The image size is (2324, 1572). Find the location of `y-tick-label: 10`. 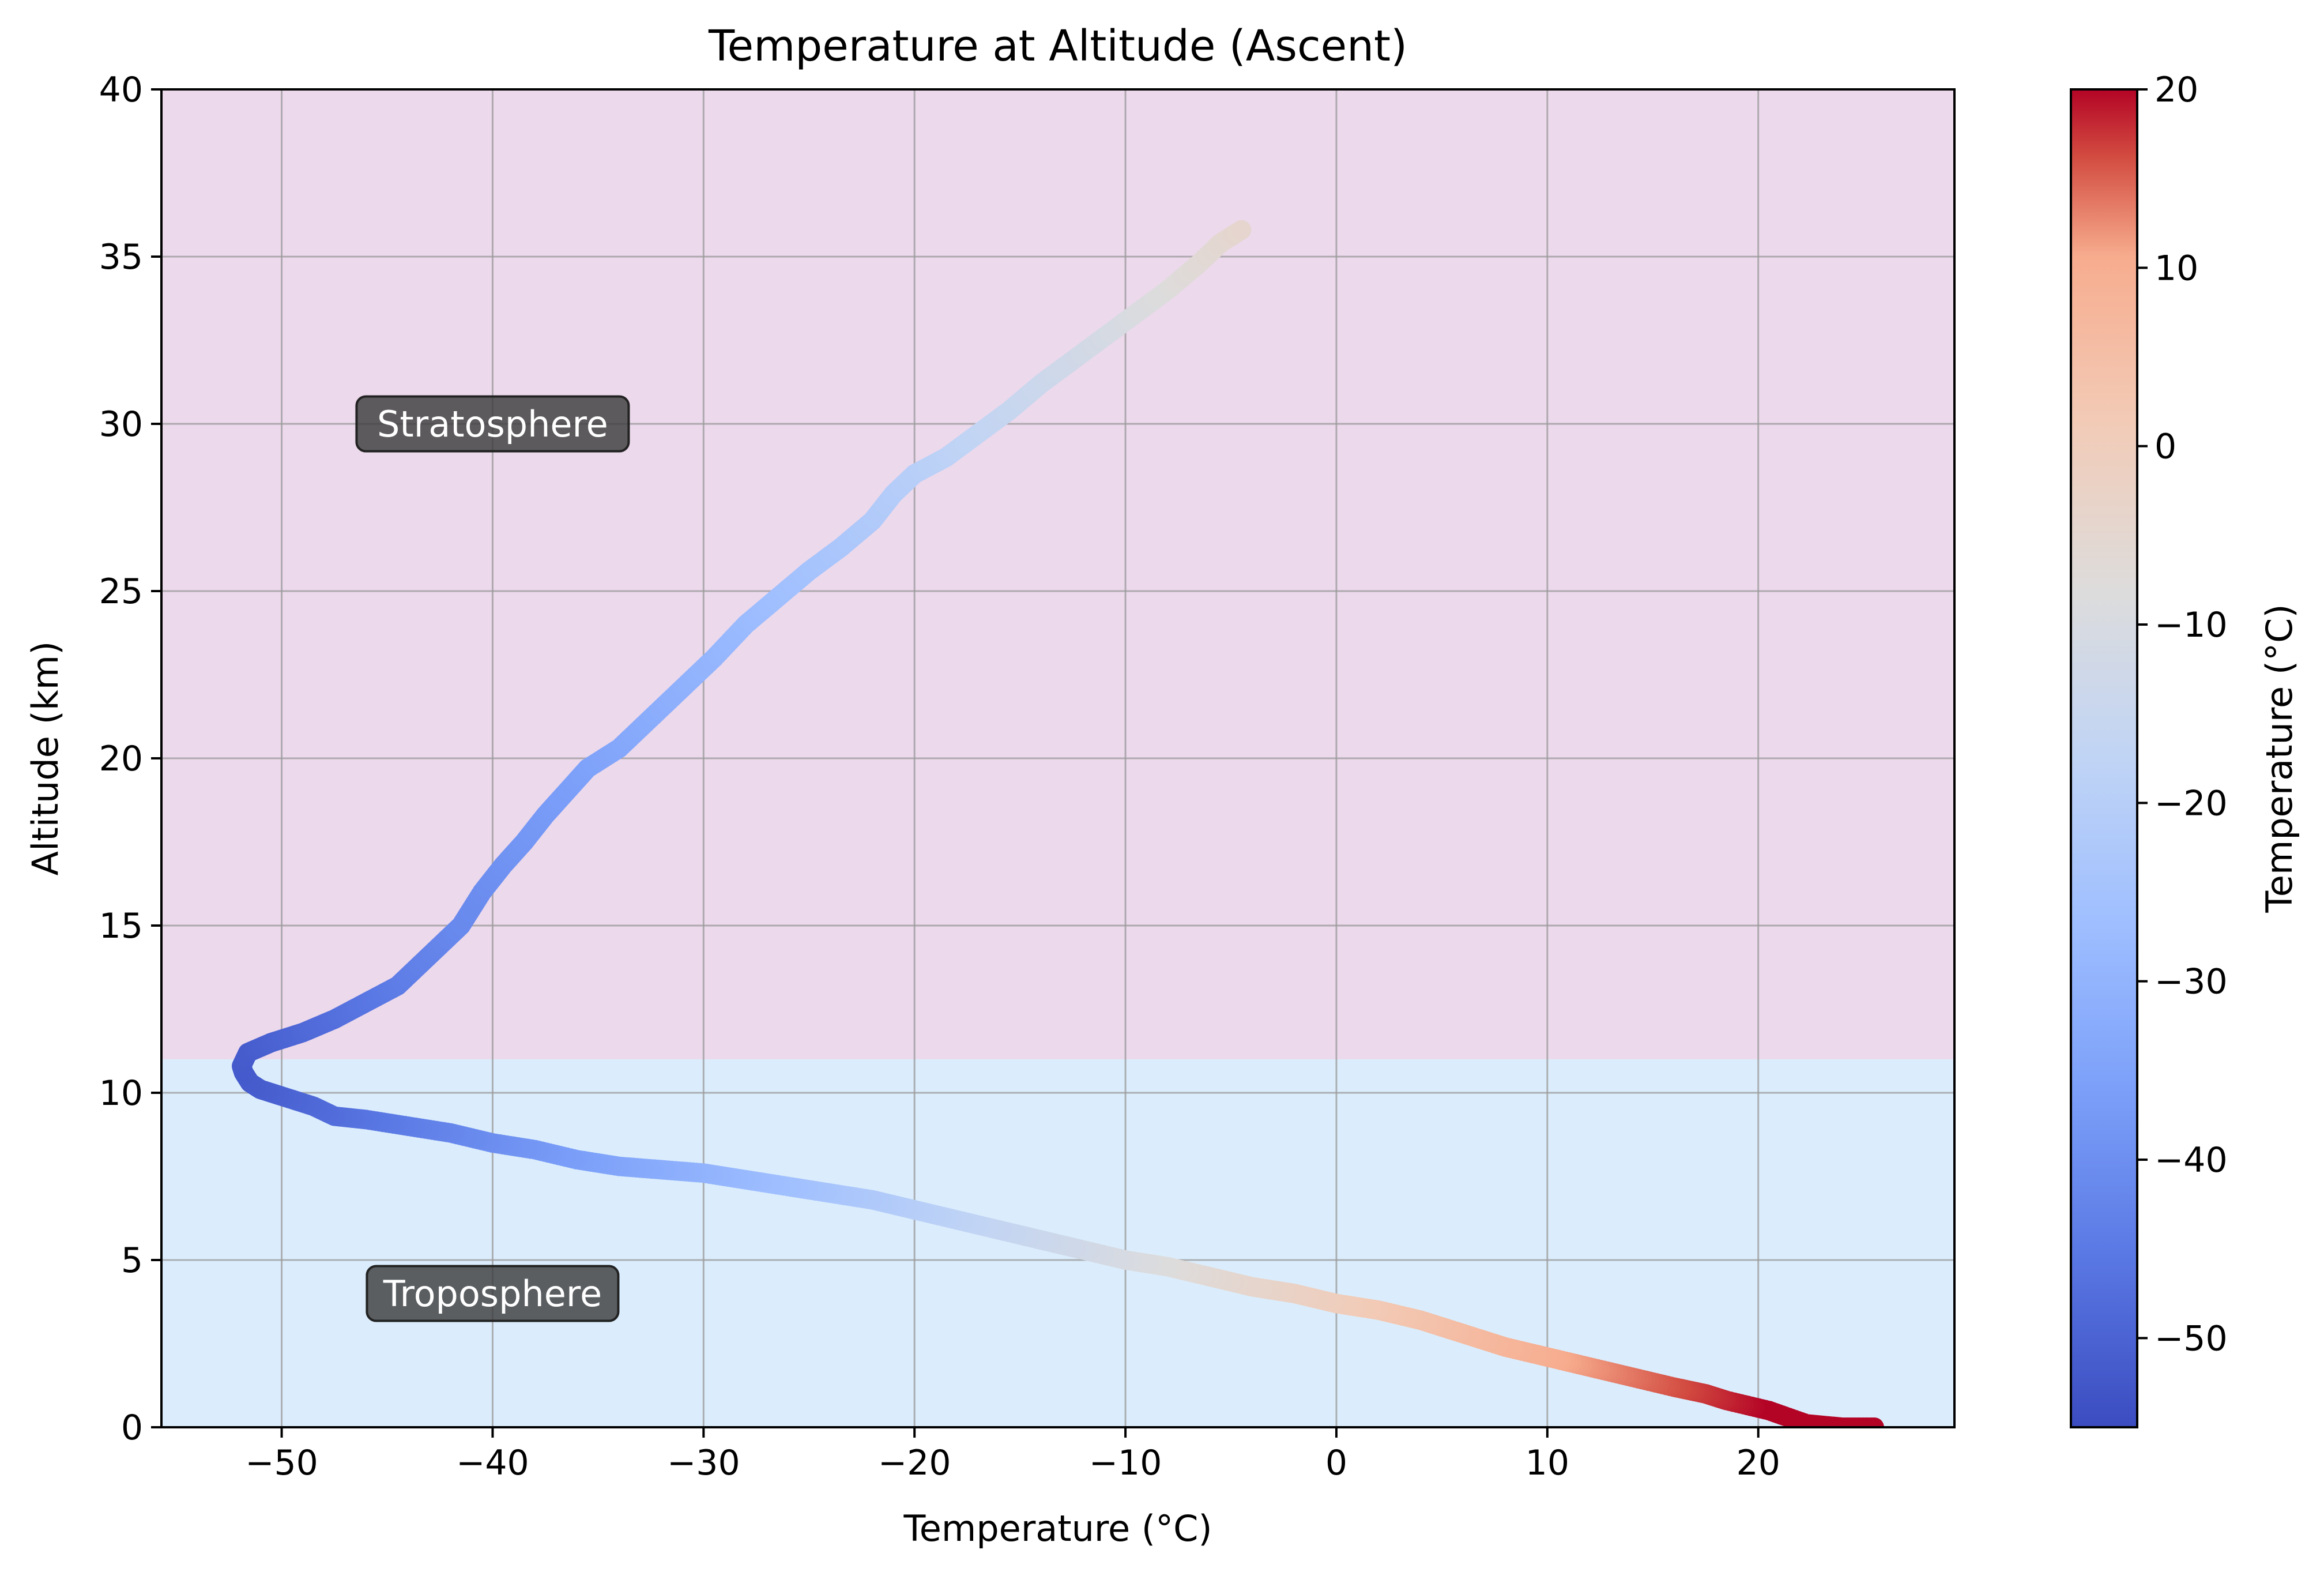

y-tick-label: 10 is located at coordinates (121, 1093).